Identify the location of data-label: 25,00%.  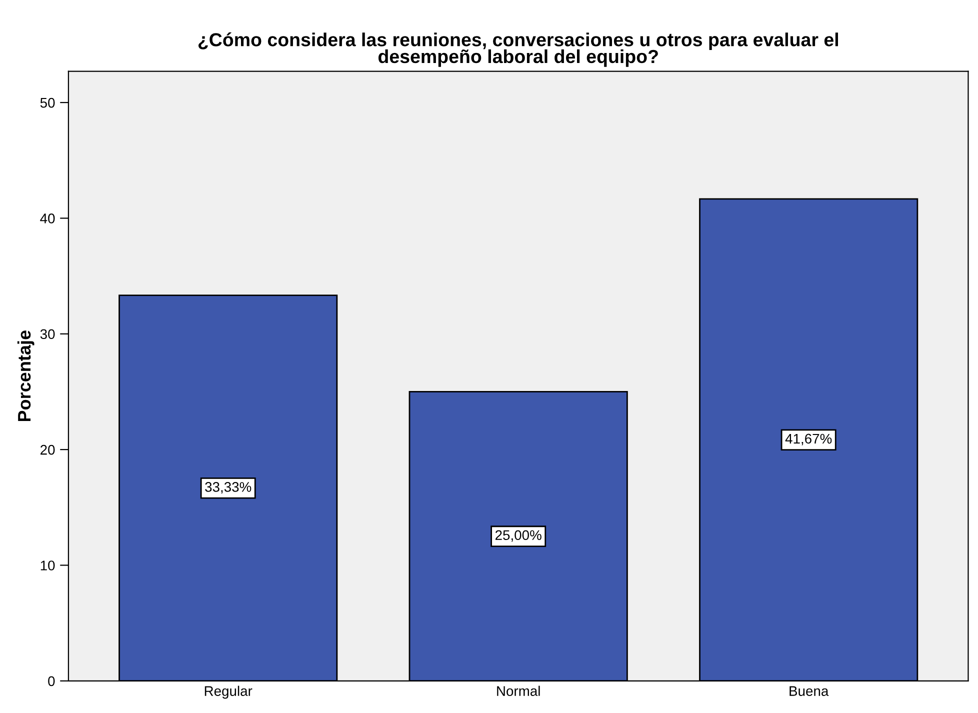
(518, 536).